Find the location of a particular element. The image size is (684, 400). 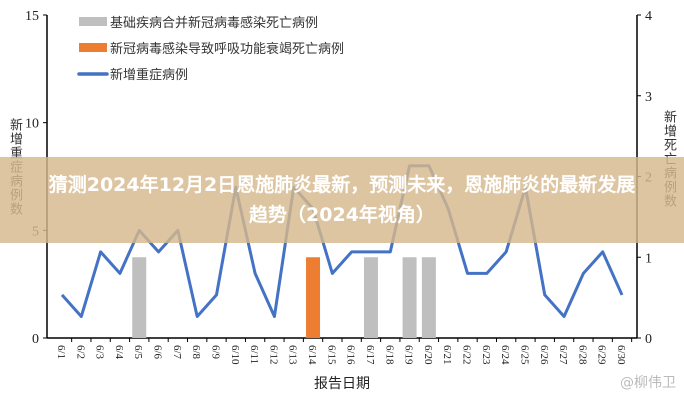

y-tick-label-right: 0 is located at coordinates (648, 339).